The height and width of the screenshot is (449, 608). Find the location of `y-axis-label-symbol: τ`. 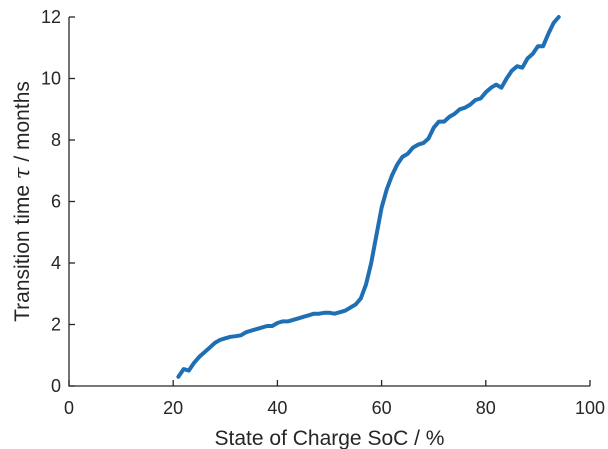

y-axis-label-symbol: τ is located at coordinates (22, 173).